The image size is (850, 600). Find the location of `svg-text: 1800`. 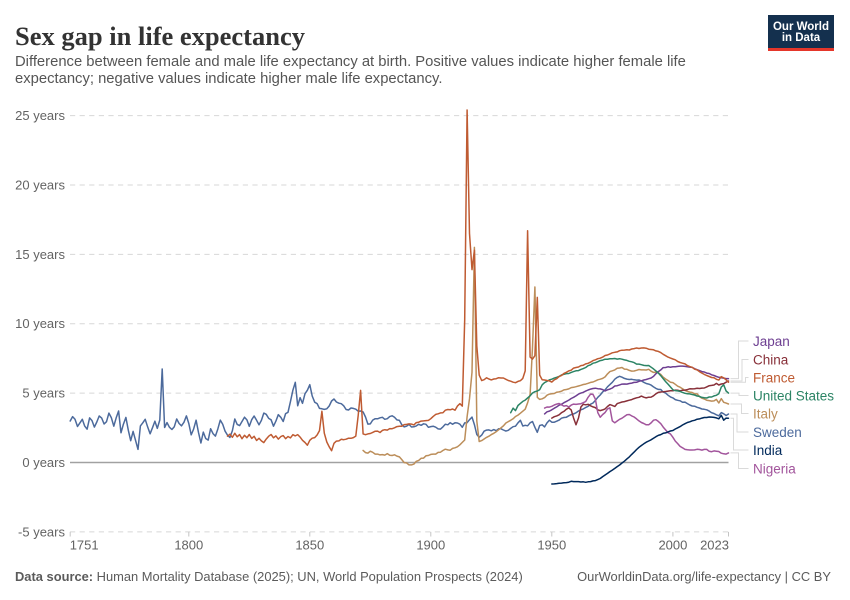

svg-text: 1800 is located at coordinates (188, 545).